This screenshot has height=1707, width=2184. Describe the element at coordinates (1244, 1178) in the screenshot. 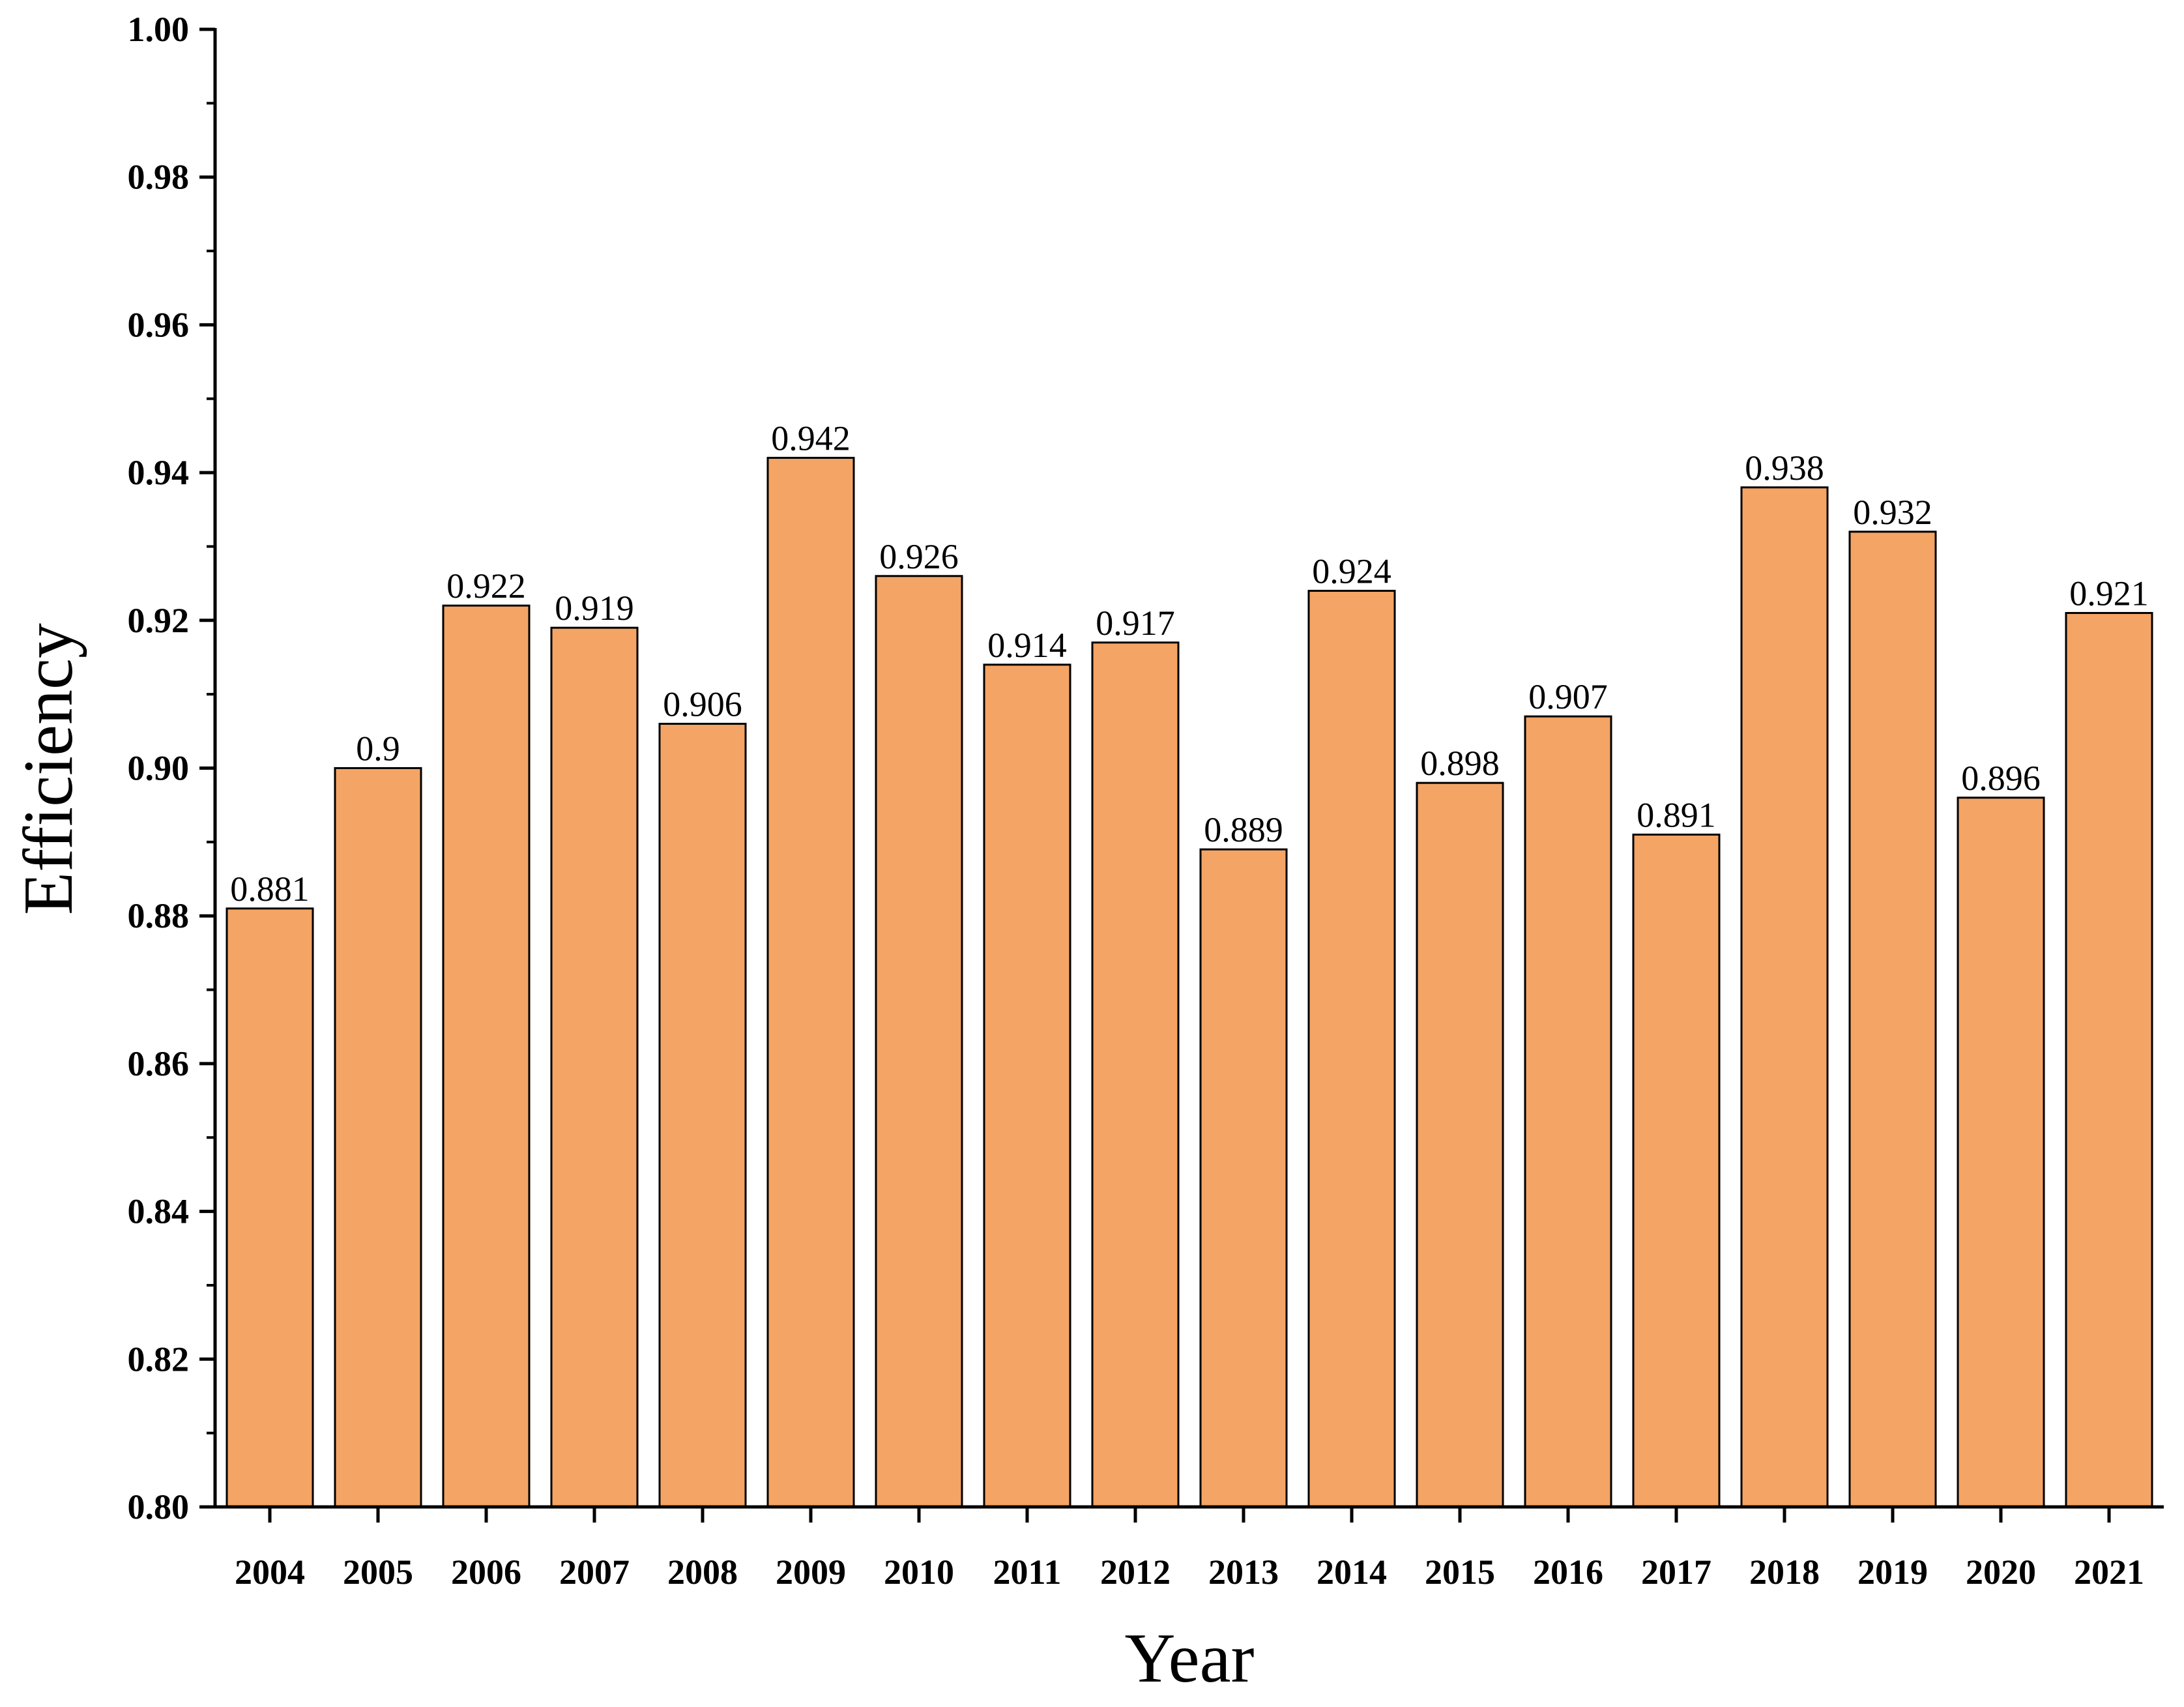

I see `bar-2013` at that location.